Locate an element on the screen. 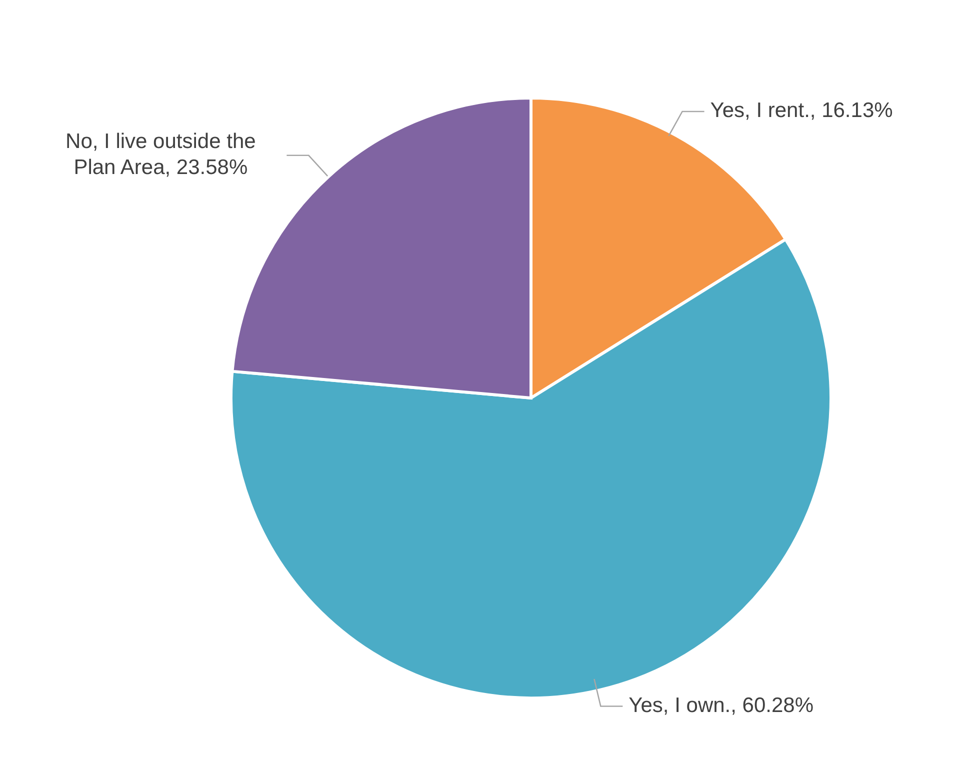  slice-label: Yes, I rent., 16.13% is located at coordinates (802, 111).